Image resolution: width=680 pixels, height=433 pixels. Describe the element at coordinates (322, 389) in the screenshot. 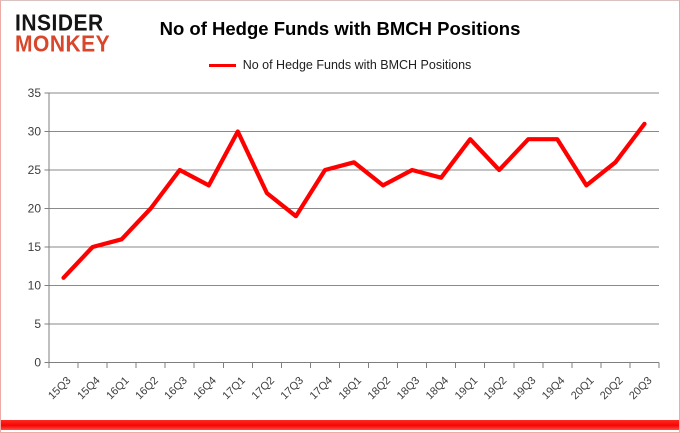

I see `x-axis-label: 17Q4` at that location.